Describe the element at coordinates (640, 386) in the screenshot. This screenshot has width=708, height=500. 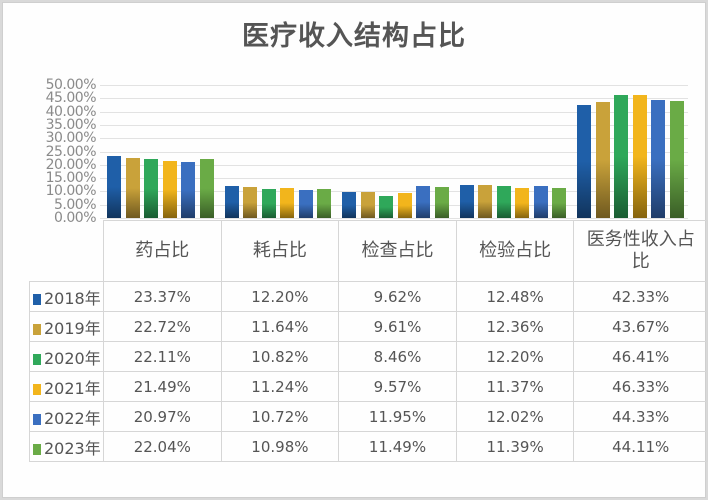
I see `table-cell: 46.33%` at that location.